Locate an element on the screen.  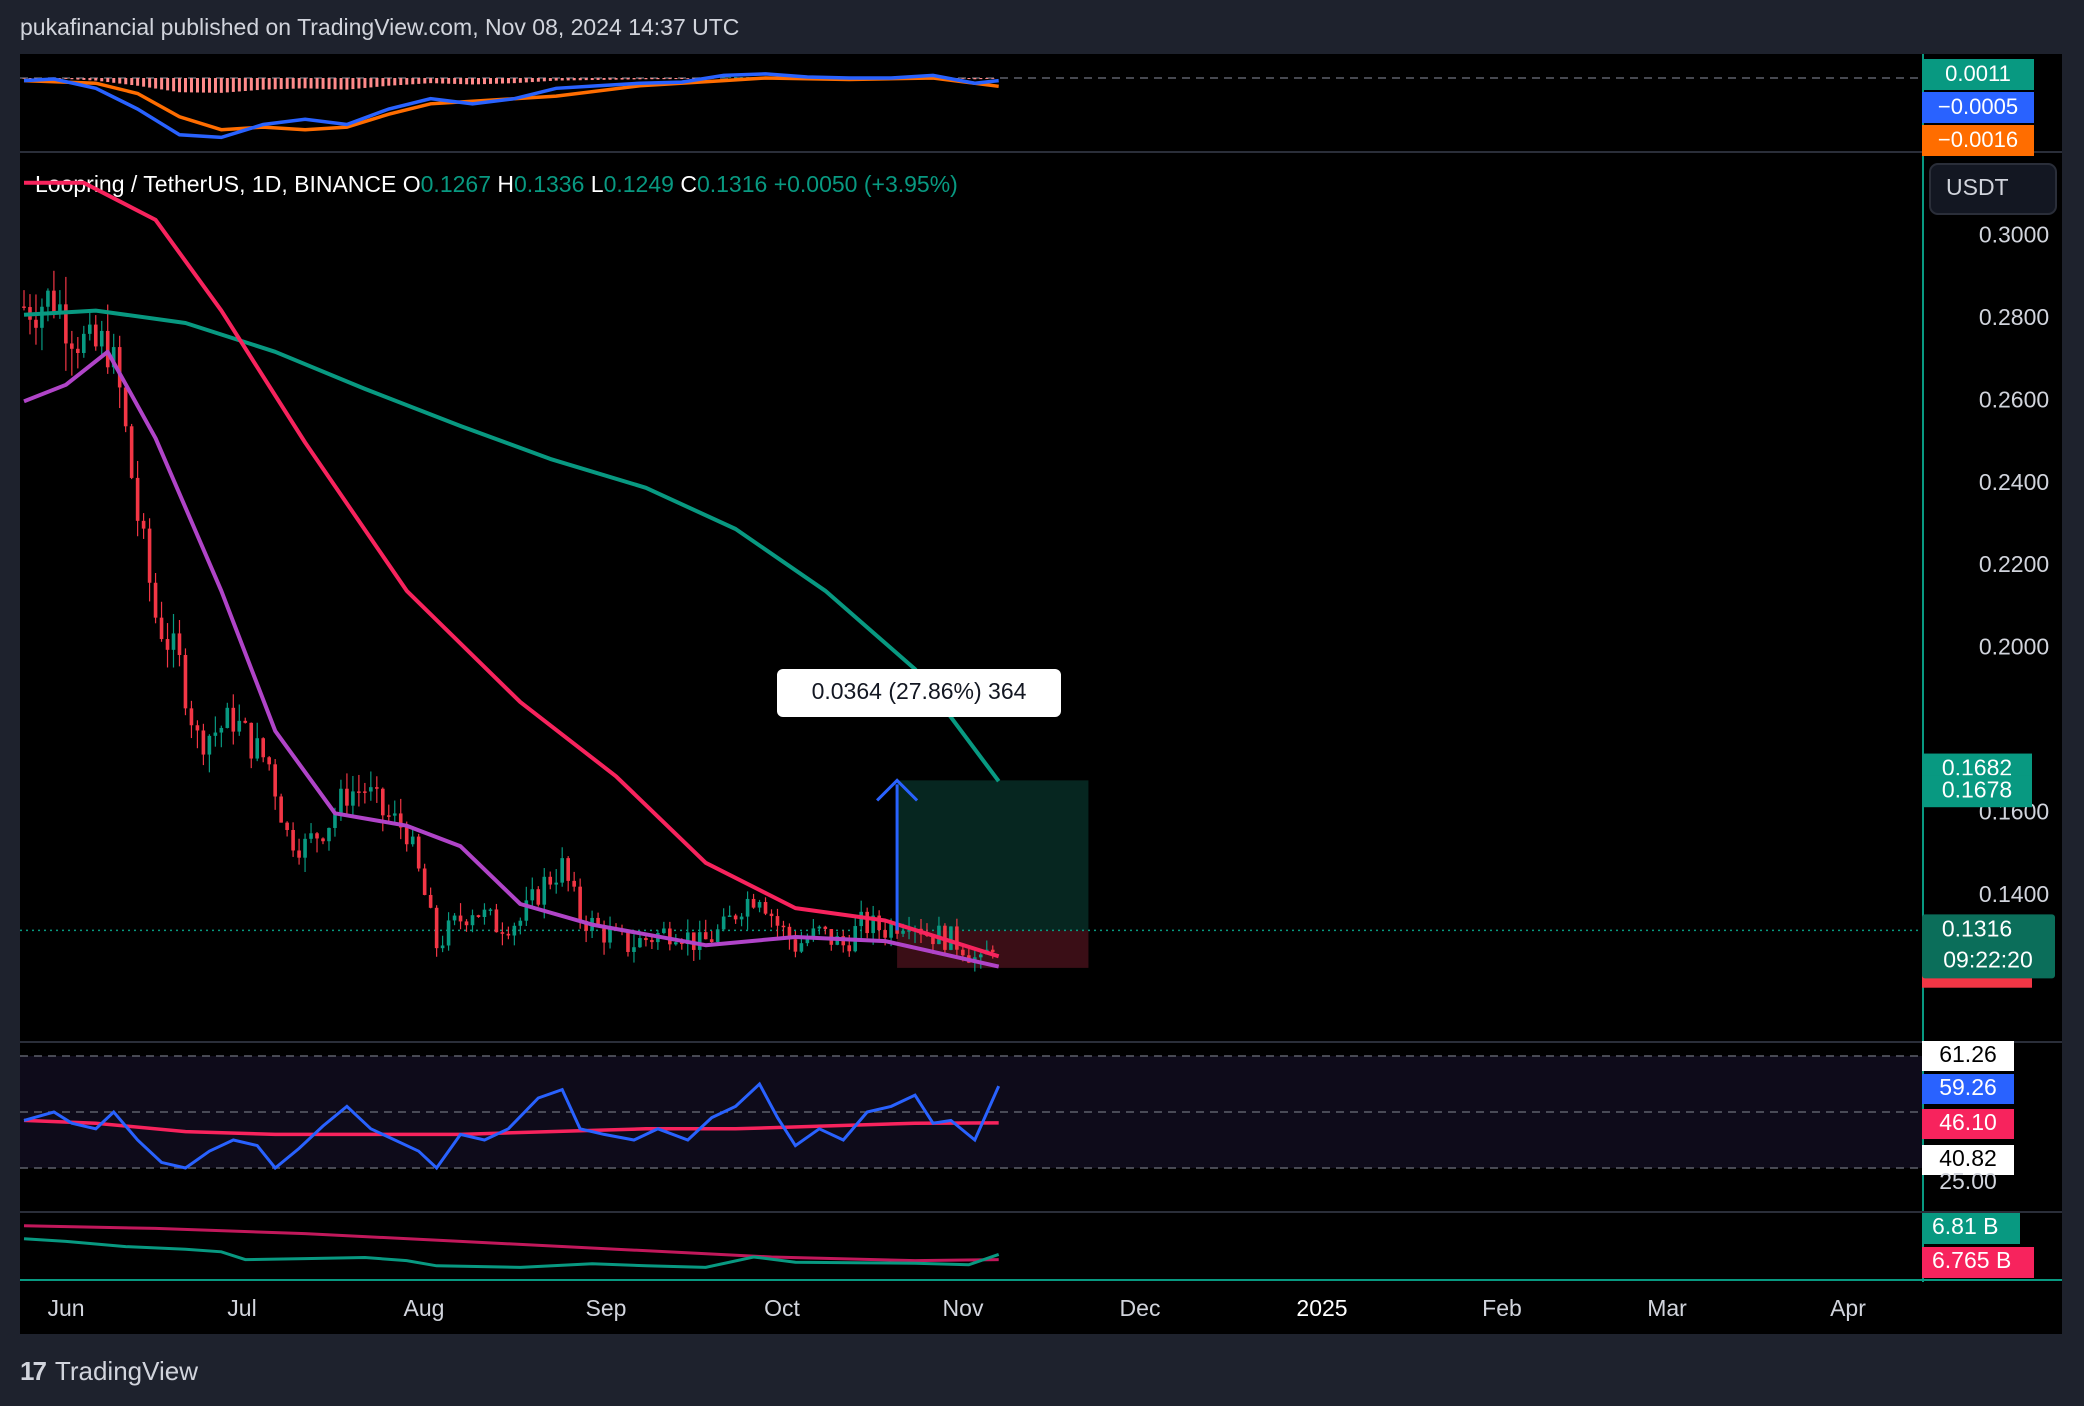
brand-name: TradingView is located at coordinates (126, 1371).